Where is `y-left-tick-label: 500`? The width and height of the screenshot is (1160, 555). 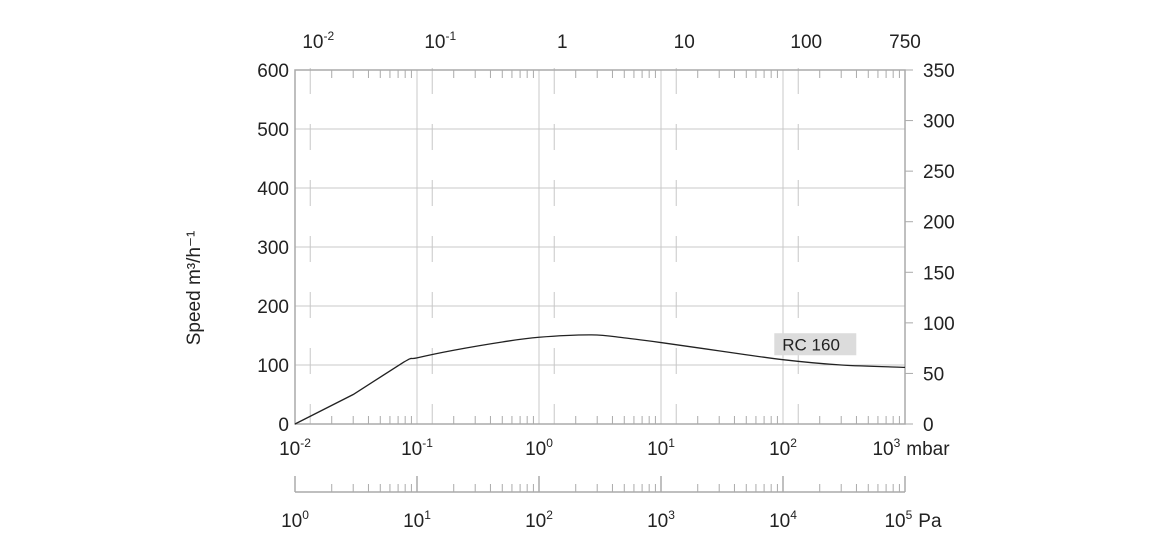 y-left-tick-label: 500 is located at coordinates (273, 130).